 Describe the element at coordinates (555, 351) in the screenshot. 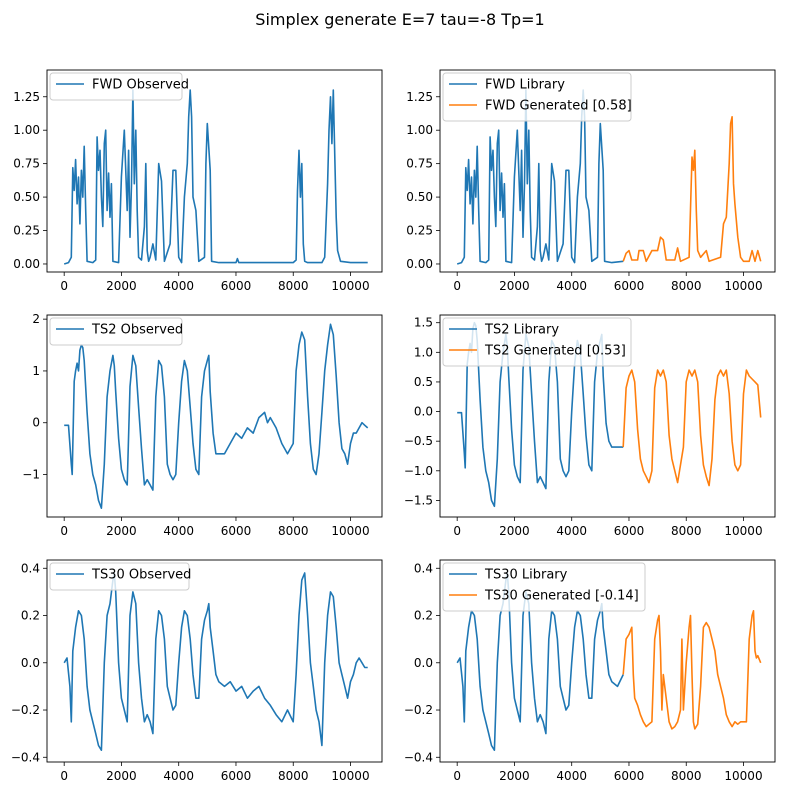

I see `legend-label: TS2 Generated [0.53]` at that location.